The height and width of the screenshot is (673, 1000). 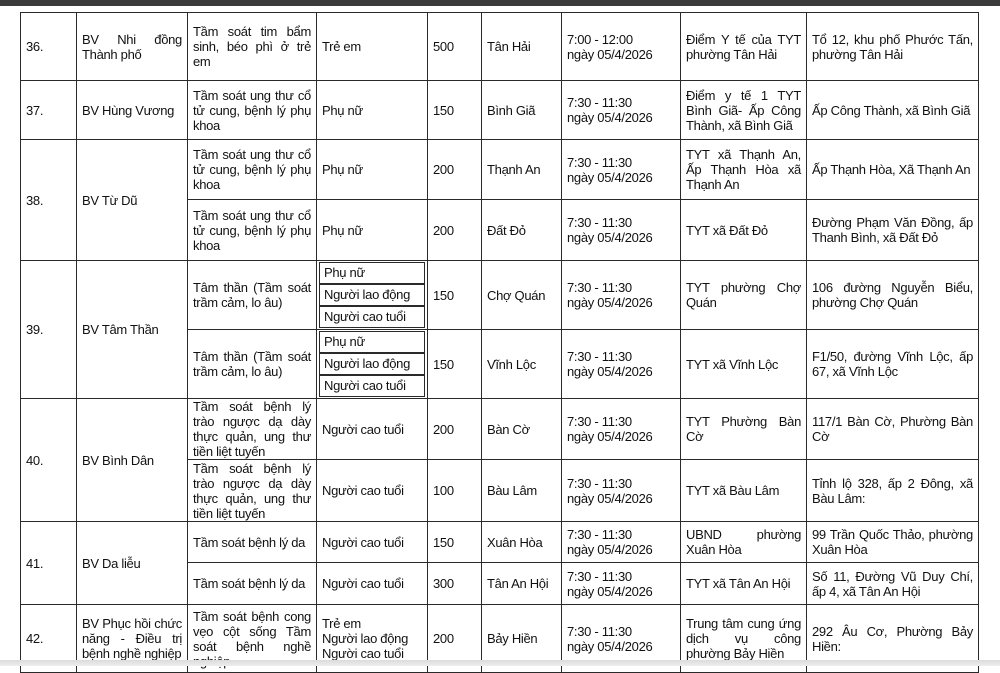 What do you see at coordinates (521, 169) in the screenshot?
I see `location: Thạnh An` at bounding box center [521, 169].